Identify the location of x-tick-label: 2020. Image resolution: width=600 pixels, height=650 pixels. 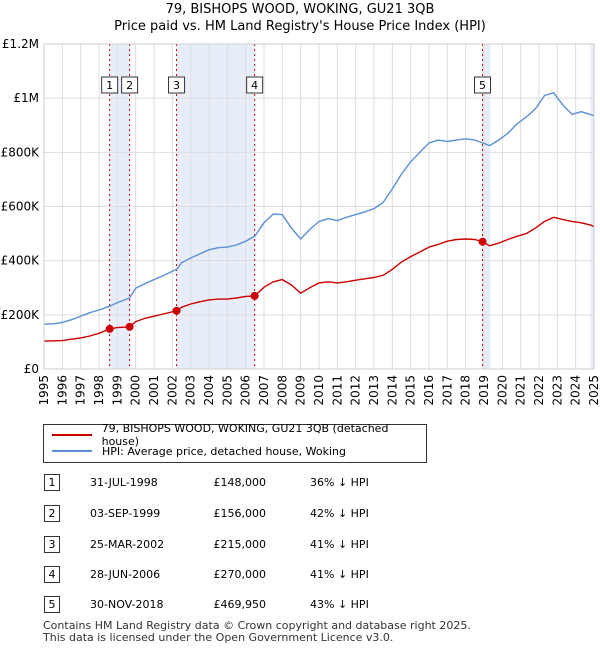
(502, 390).